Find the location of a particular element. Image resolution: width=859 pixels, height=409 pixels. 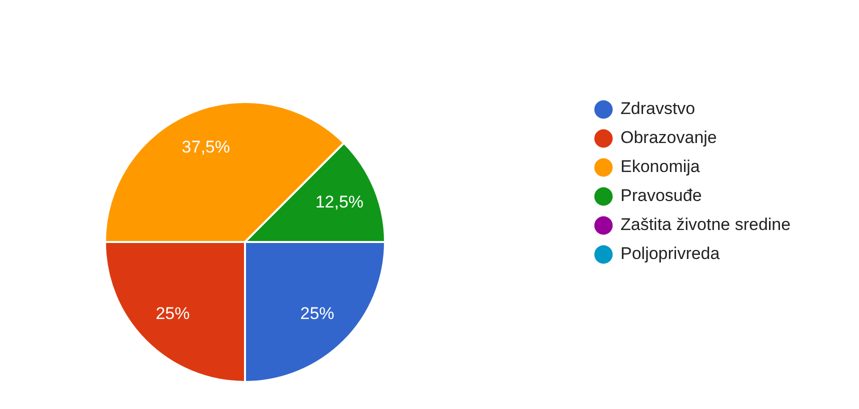

legend-label: Pravosuđe is located at coordinates (661, 196).